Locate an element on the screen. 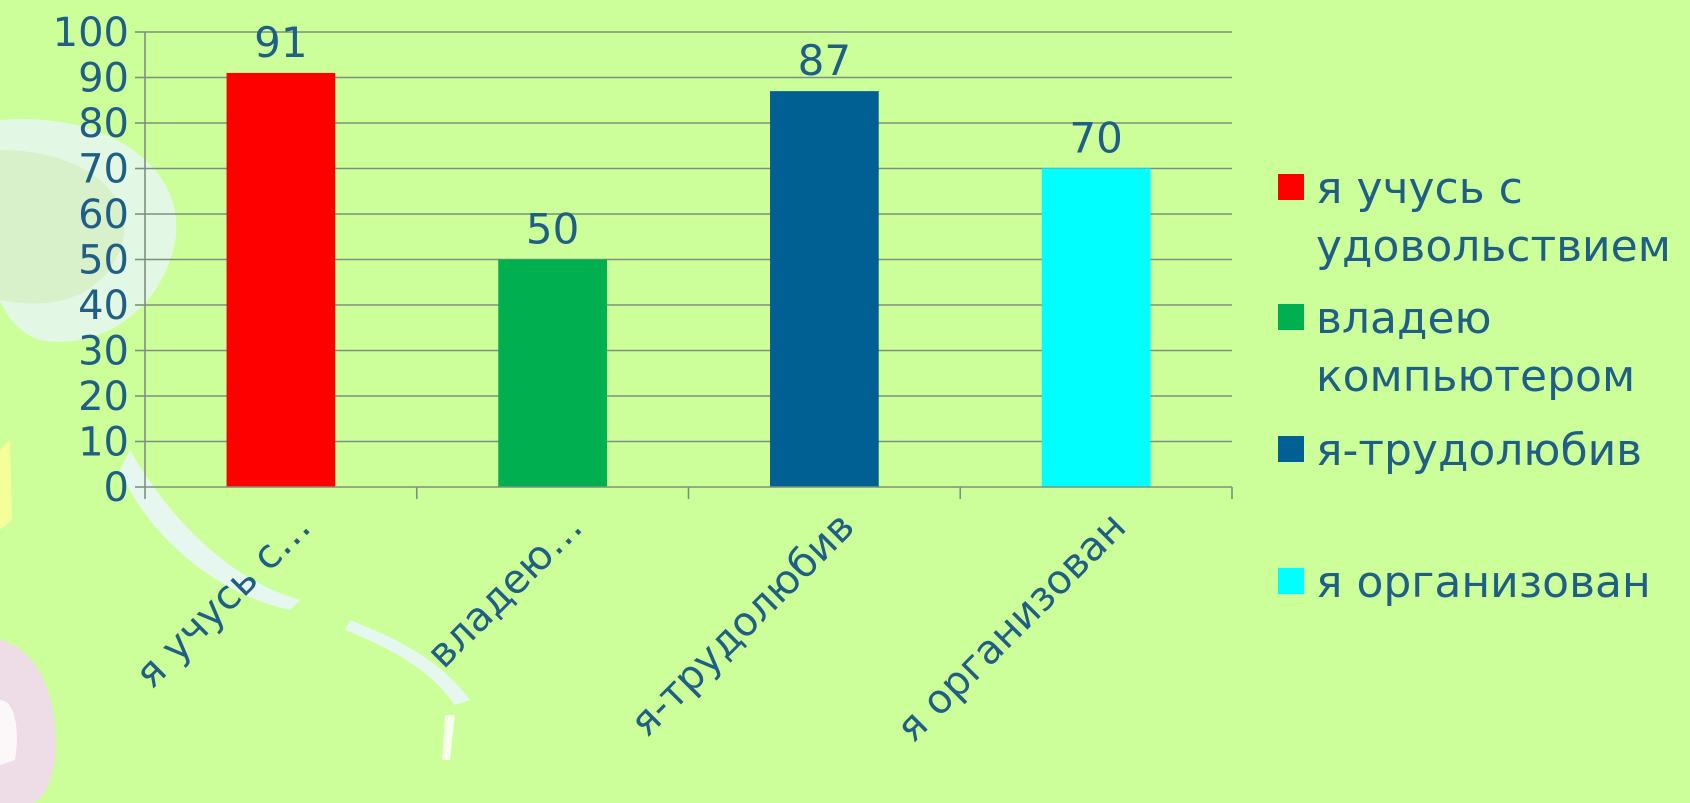 This screenshot has width=1690, height=803. data-label: 50 is located at coordinates (552, 229).